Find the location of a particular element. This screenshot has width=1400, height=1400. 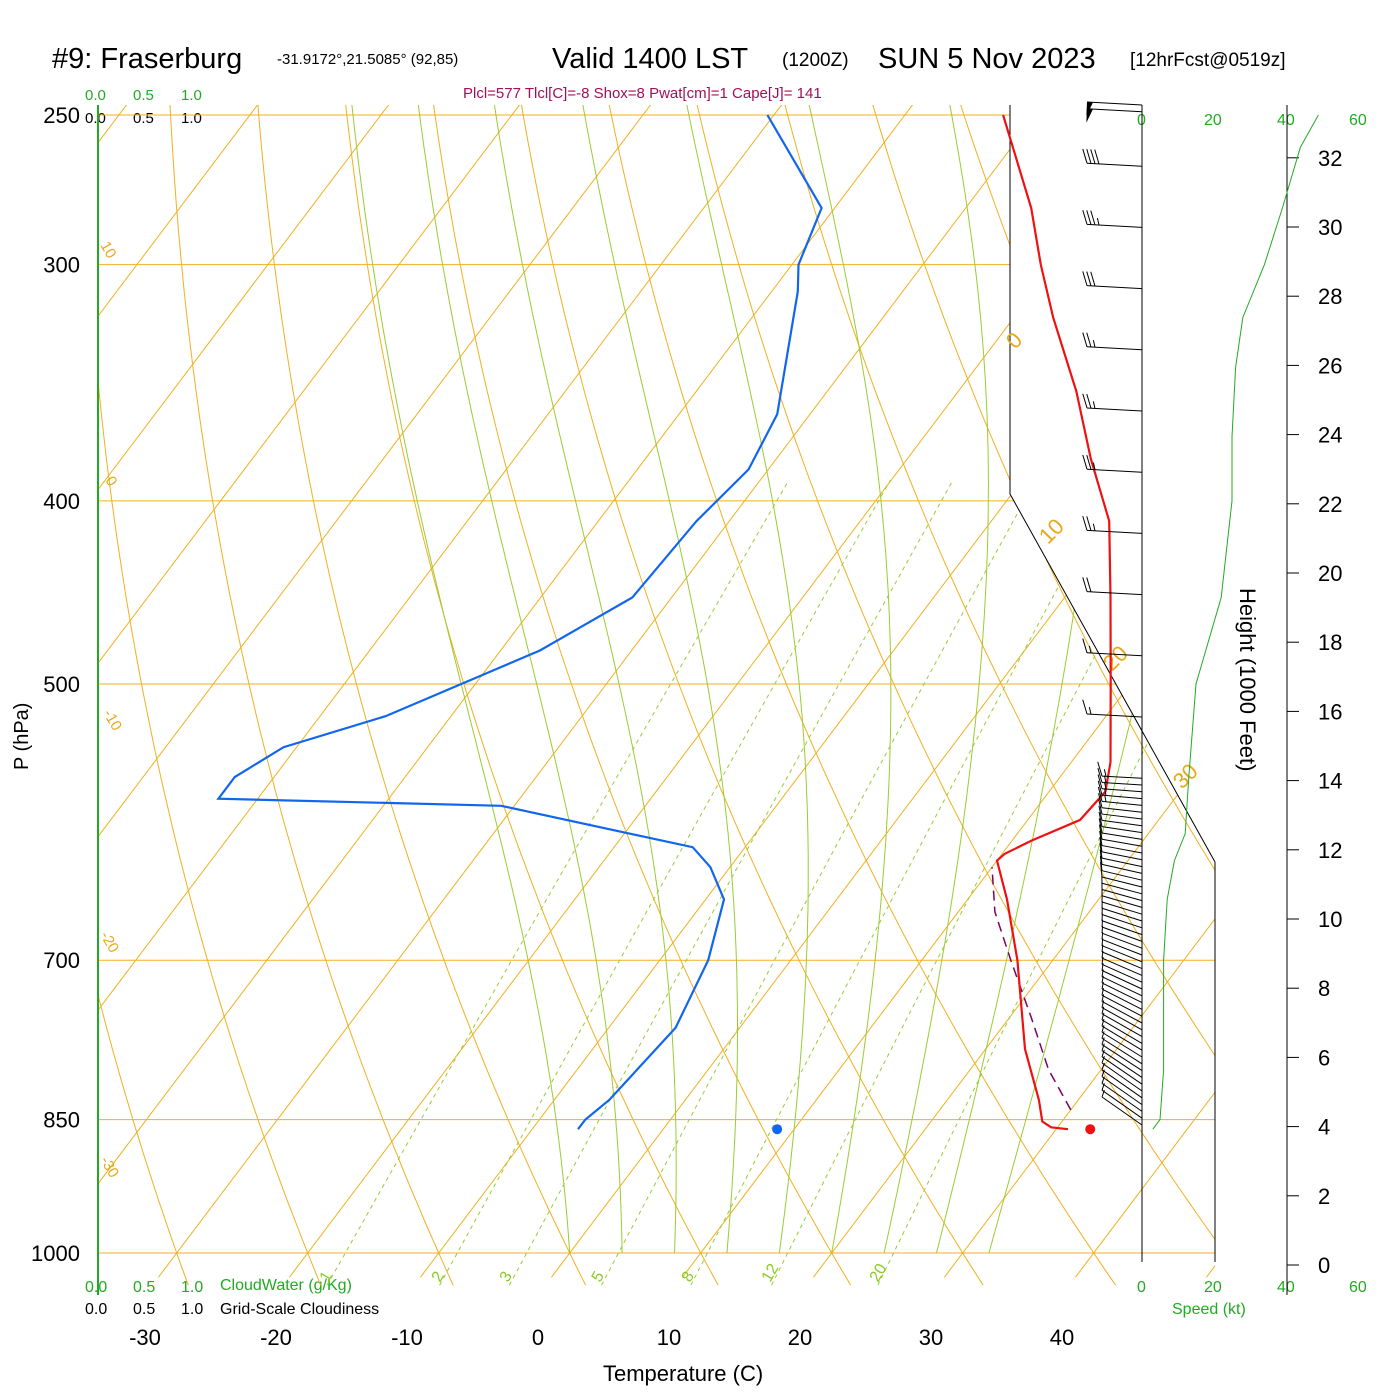

top-black-scale-1: 0.5 is located at coordinates (143, 118).